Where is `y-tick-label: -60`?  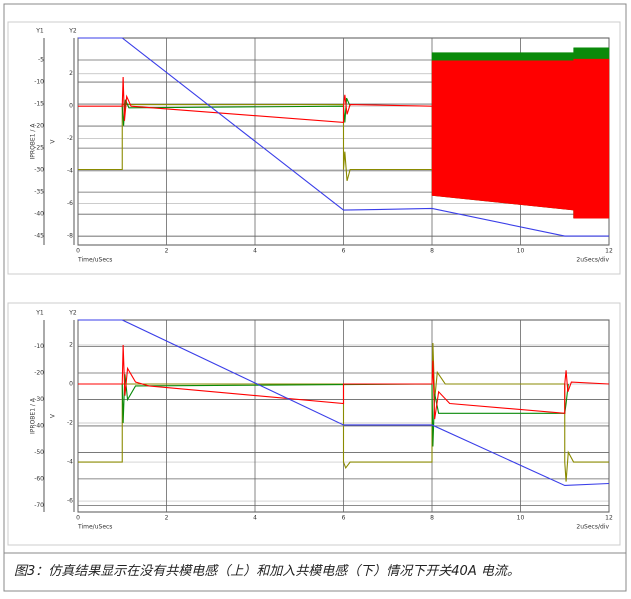
y-tick-label: -60 is located at coordinates (39, 478).